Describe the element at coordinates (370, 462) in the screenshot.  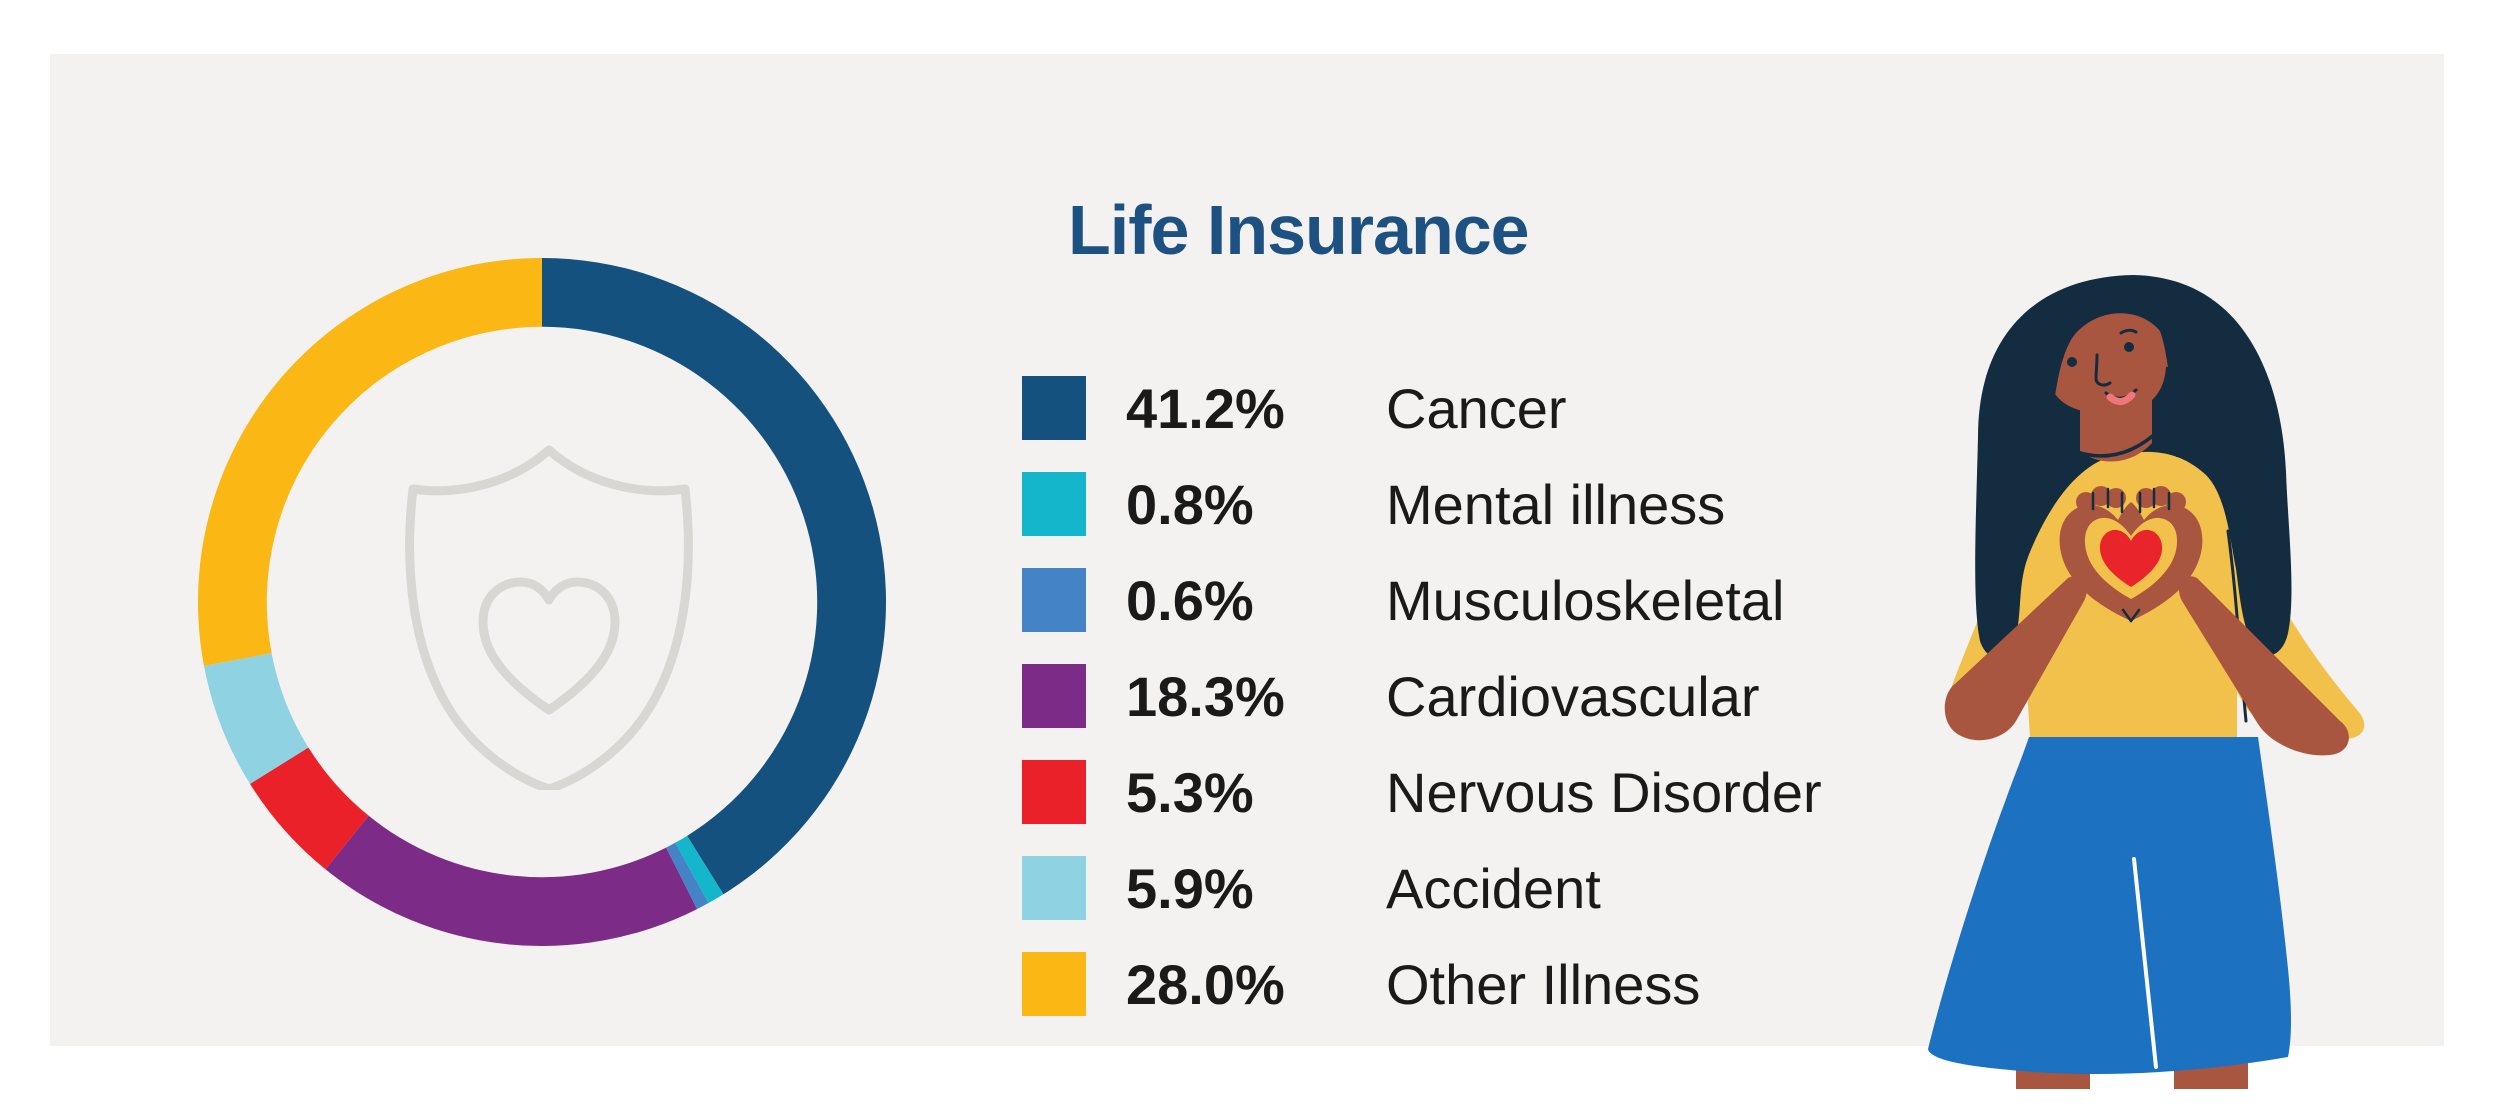
I see `donut-segment-other-illness` at that location.